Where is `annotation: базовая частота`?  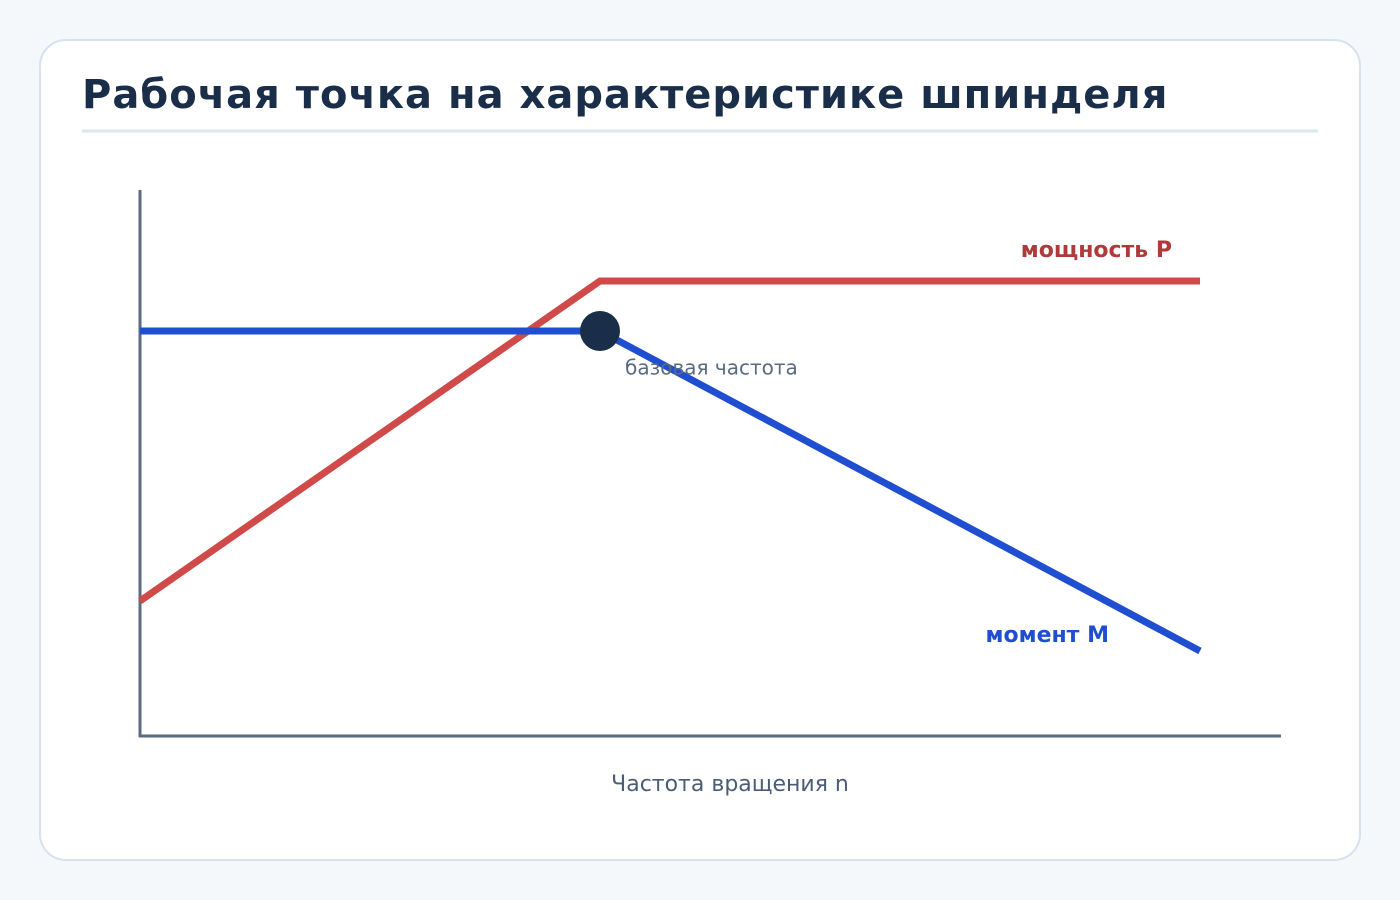
annotation: базовая частота is located at coordinates (711, 368).